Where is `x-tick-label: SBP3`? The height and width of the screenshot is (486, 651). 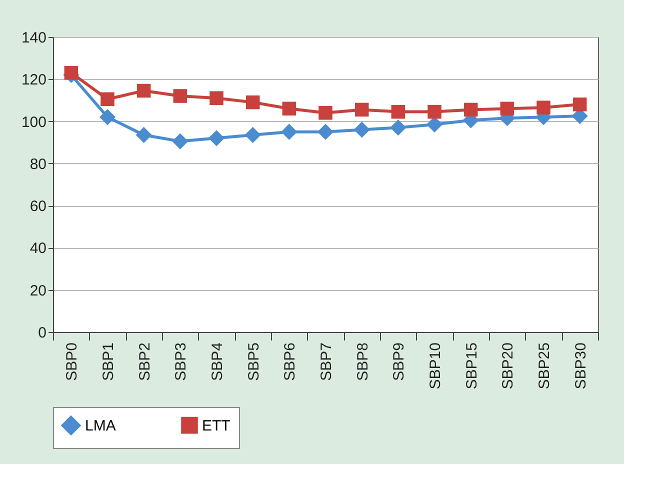
x-tick-label: SBP3 is located at coordinates (181, 361).